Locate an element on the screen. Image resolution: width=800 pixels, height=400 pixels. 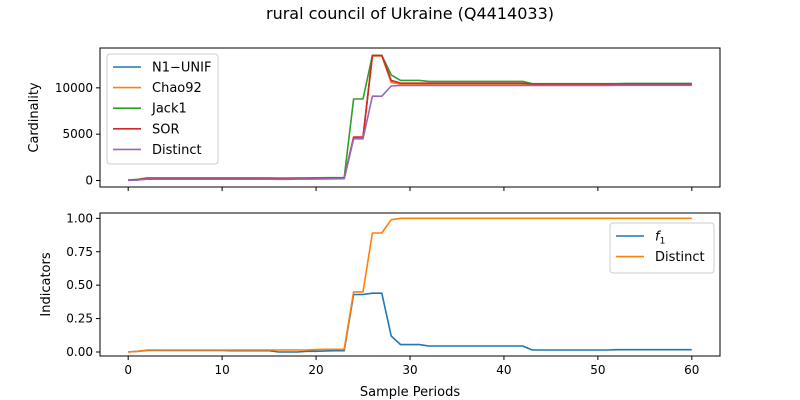
x-tick-label: 40 is located at coordinates (503, 370).